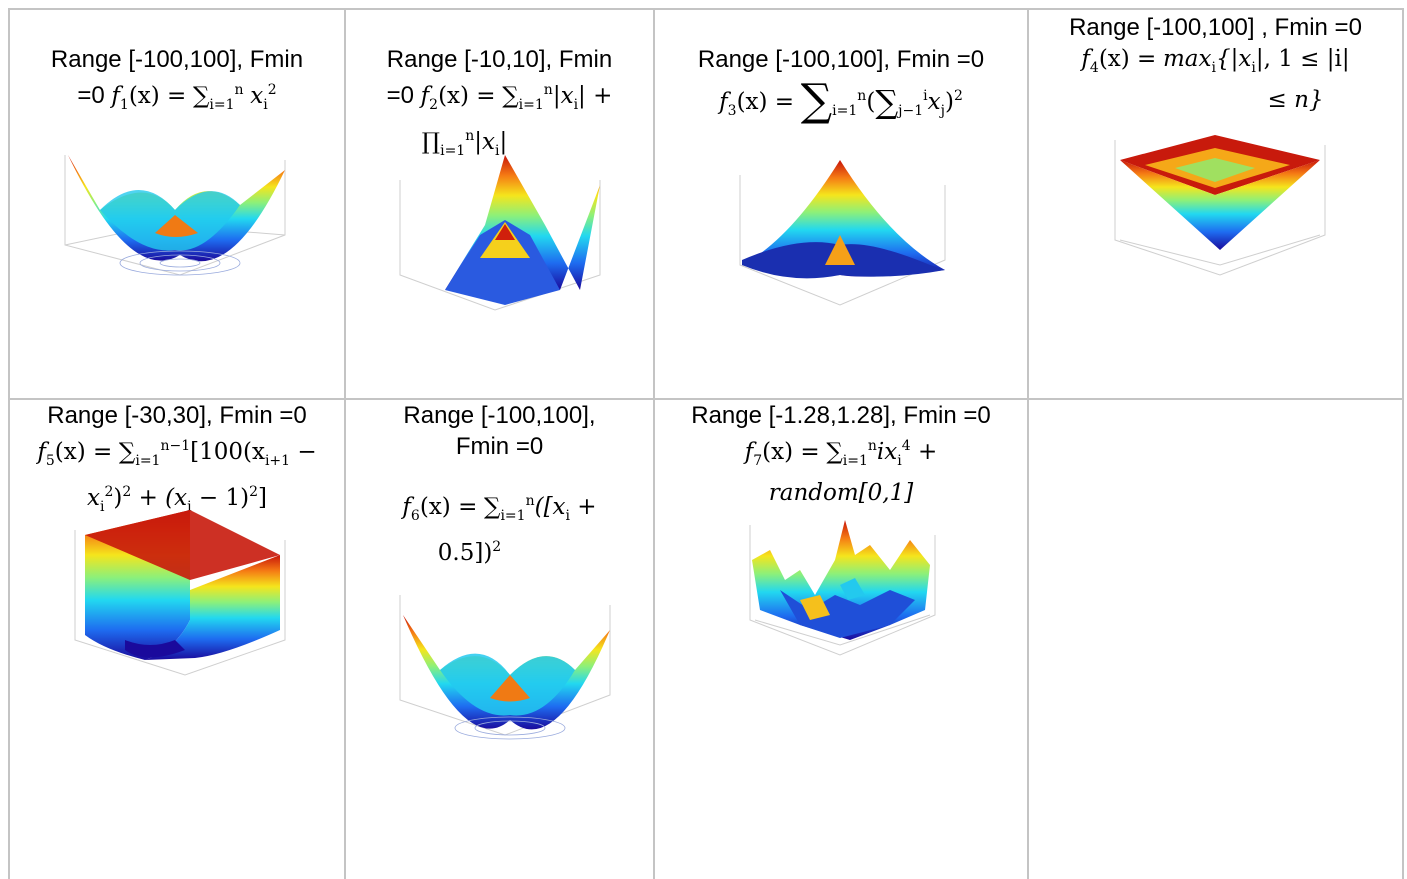  I want to click on formula-f4-line2: ≤ n}, so click(1295, 99).